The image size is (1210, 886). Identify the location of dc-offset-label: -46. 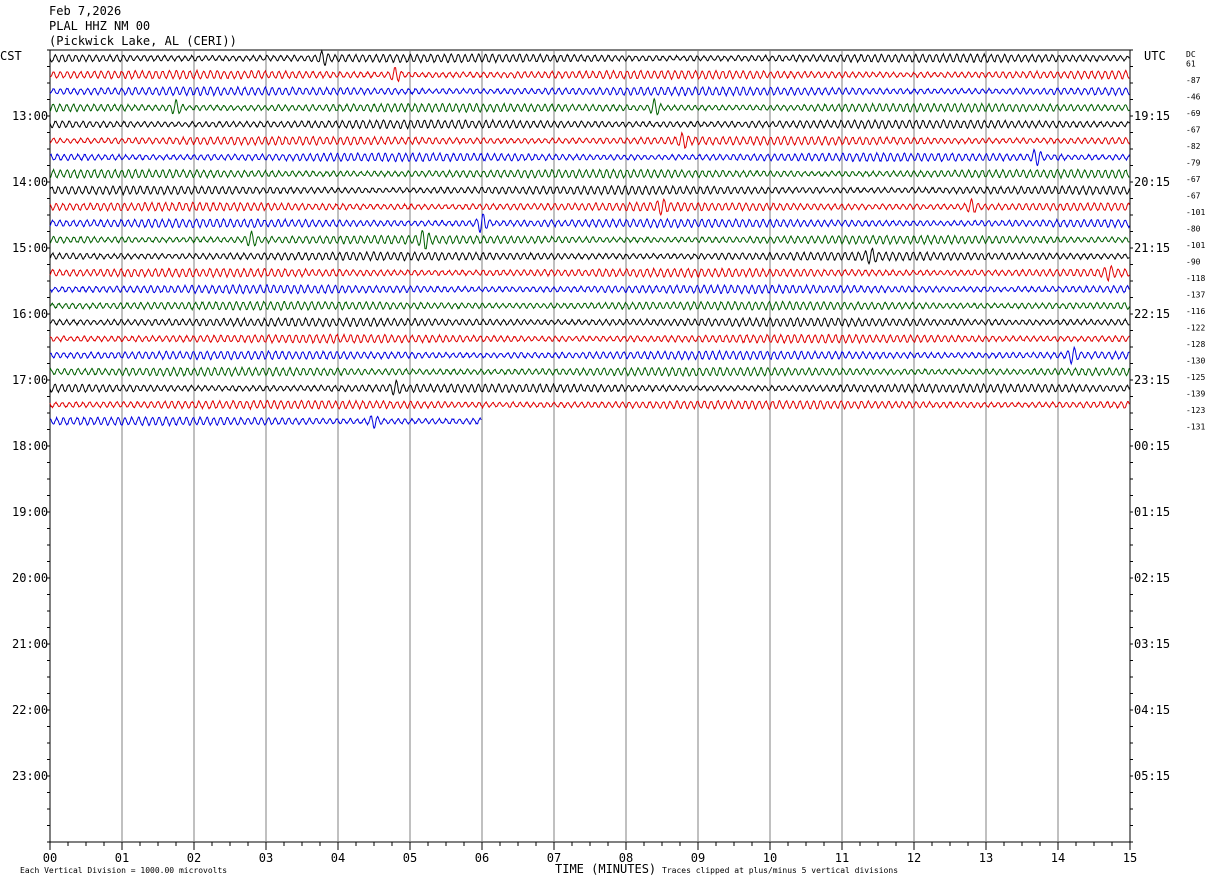
(1193, 96).